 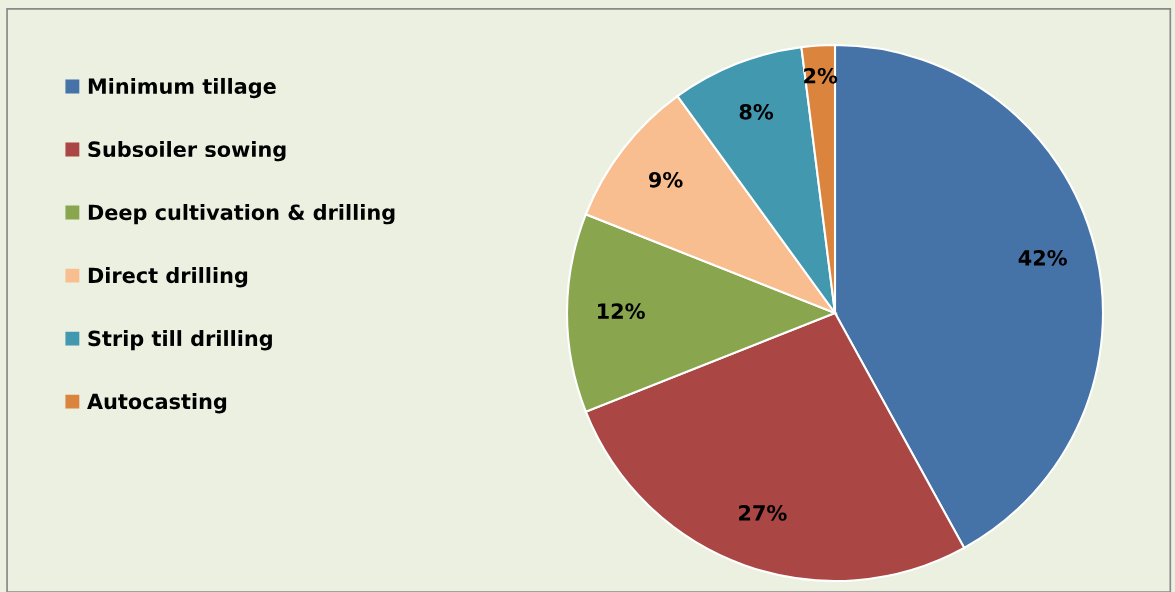 I want to click on legend-label: Minimum tillage, so click(x=182, y=88).